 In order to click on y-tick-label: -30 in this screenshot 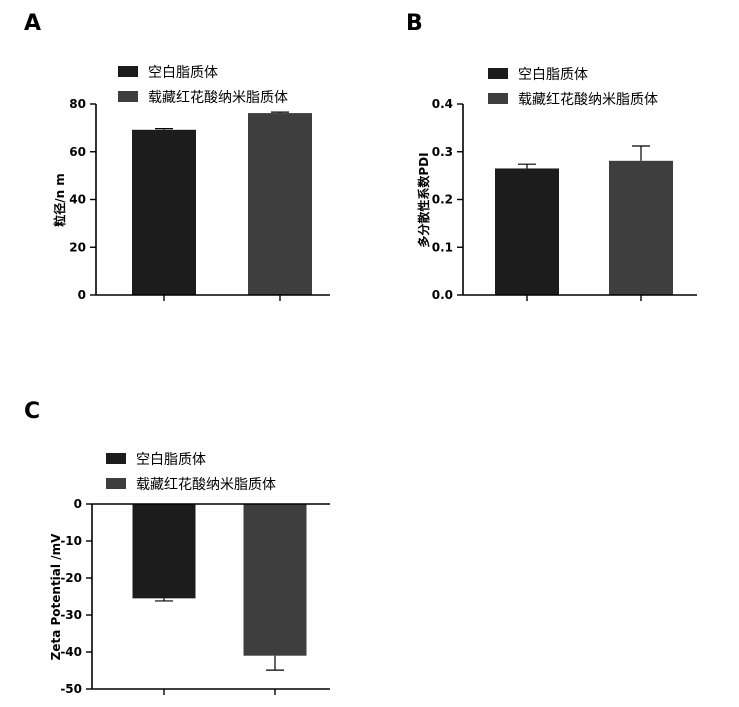, I will do `click(71, 615)`.